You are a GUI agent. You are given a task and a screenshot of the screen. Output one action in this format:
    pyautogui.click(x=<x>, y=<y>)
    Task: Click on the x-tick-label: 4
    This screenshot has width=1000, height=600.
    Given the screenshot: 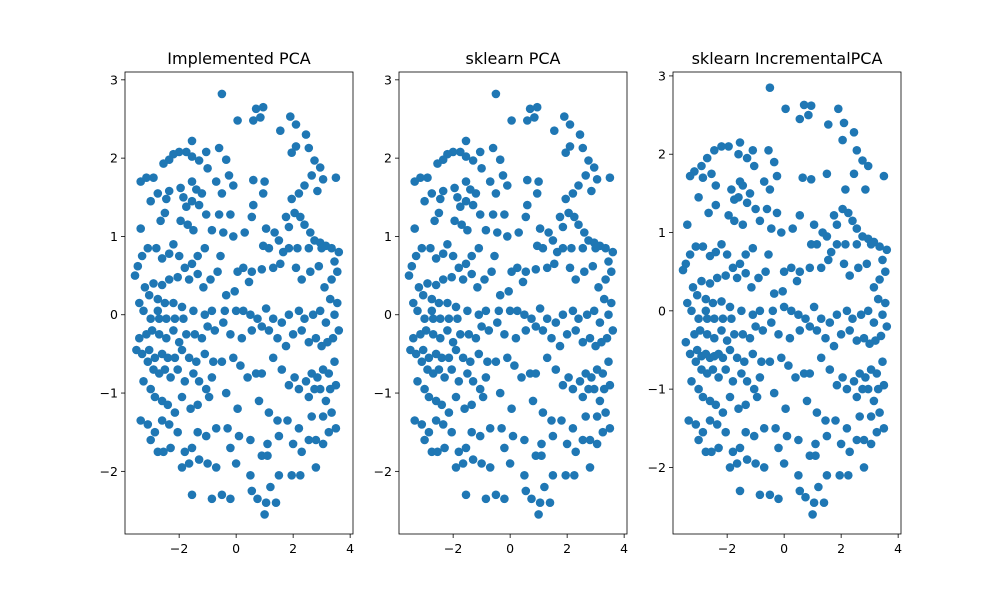 What is the action you would take?
    pyautogui.click(x=350, y=548)
    